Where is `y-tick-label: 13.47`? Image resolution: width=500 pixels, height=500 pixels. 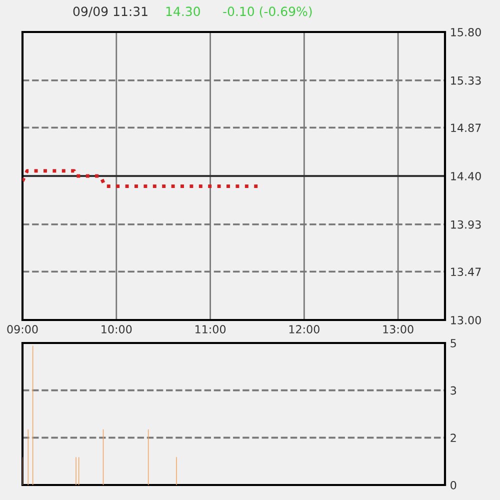
y-tick-label: 13.47 is located at coordinates (466, 272).